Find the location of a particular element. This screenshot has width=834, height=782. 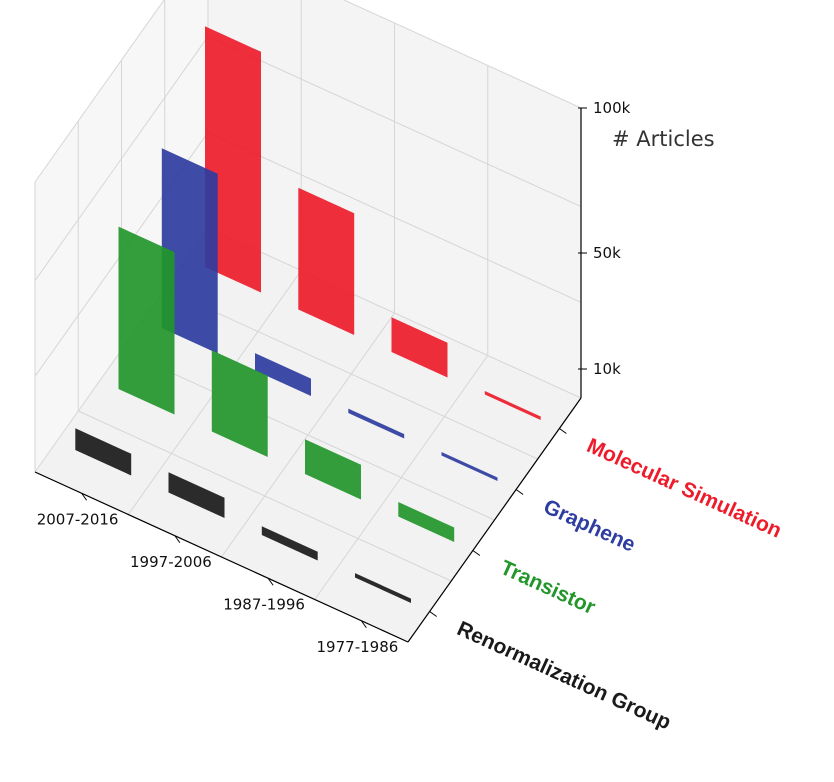

bar-renormalization-group-1977-1986 is located at coordinates (383, 588).